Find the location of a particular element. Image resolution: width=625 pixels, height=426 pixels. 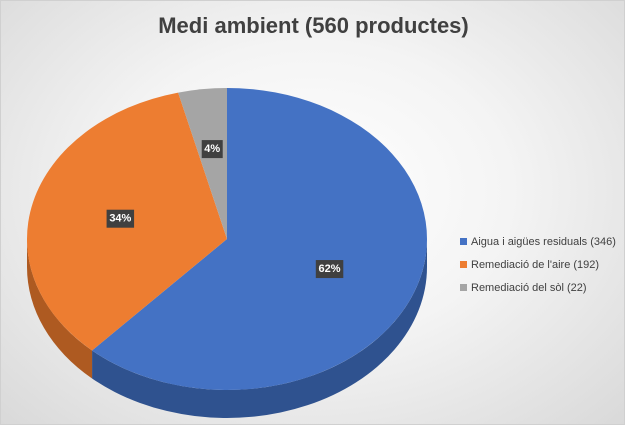

data-label-1: 34% is located at coordinates (120, 218).